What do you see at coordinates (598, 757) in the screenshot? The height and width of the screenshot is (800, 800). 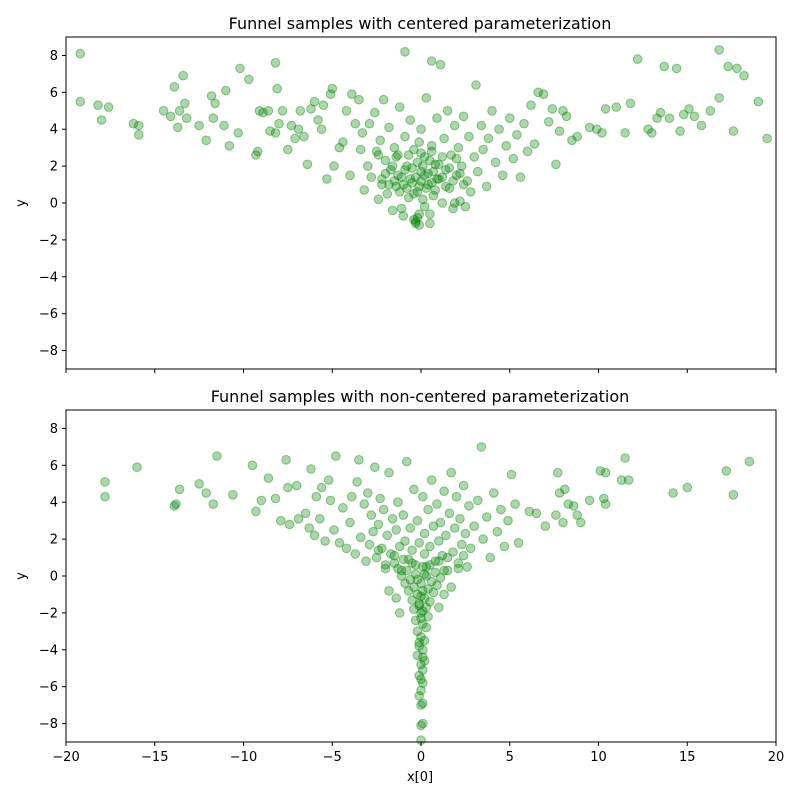 I see `x-tick-label: 10` at bounding box center [598, 757].